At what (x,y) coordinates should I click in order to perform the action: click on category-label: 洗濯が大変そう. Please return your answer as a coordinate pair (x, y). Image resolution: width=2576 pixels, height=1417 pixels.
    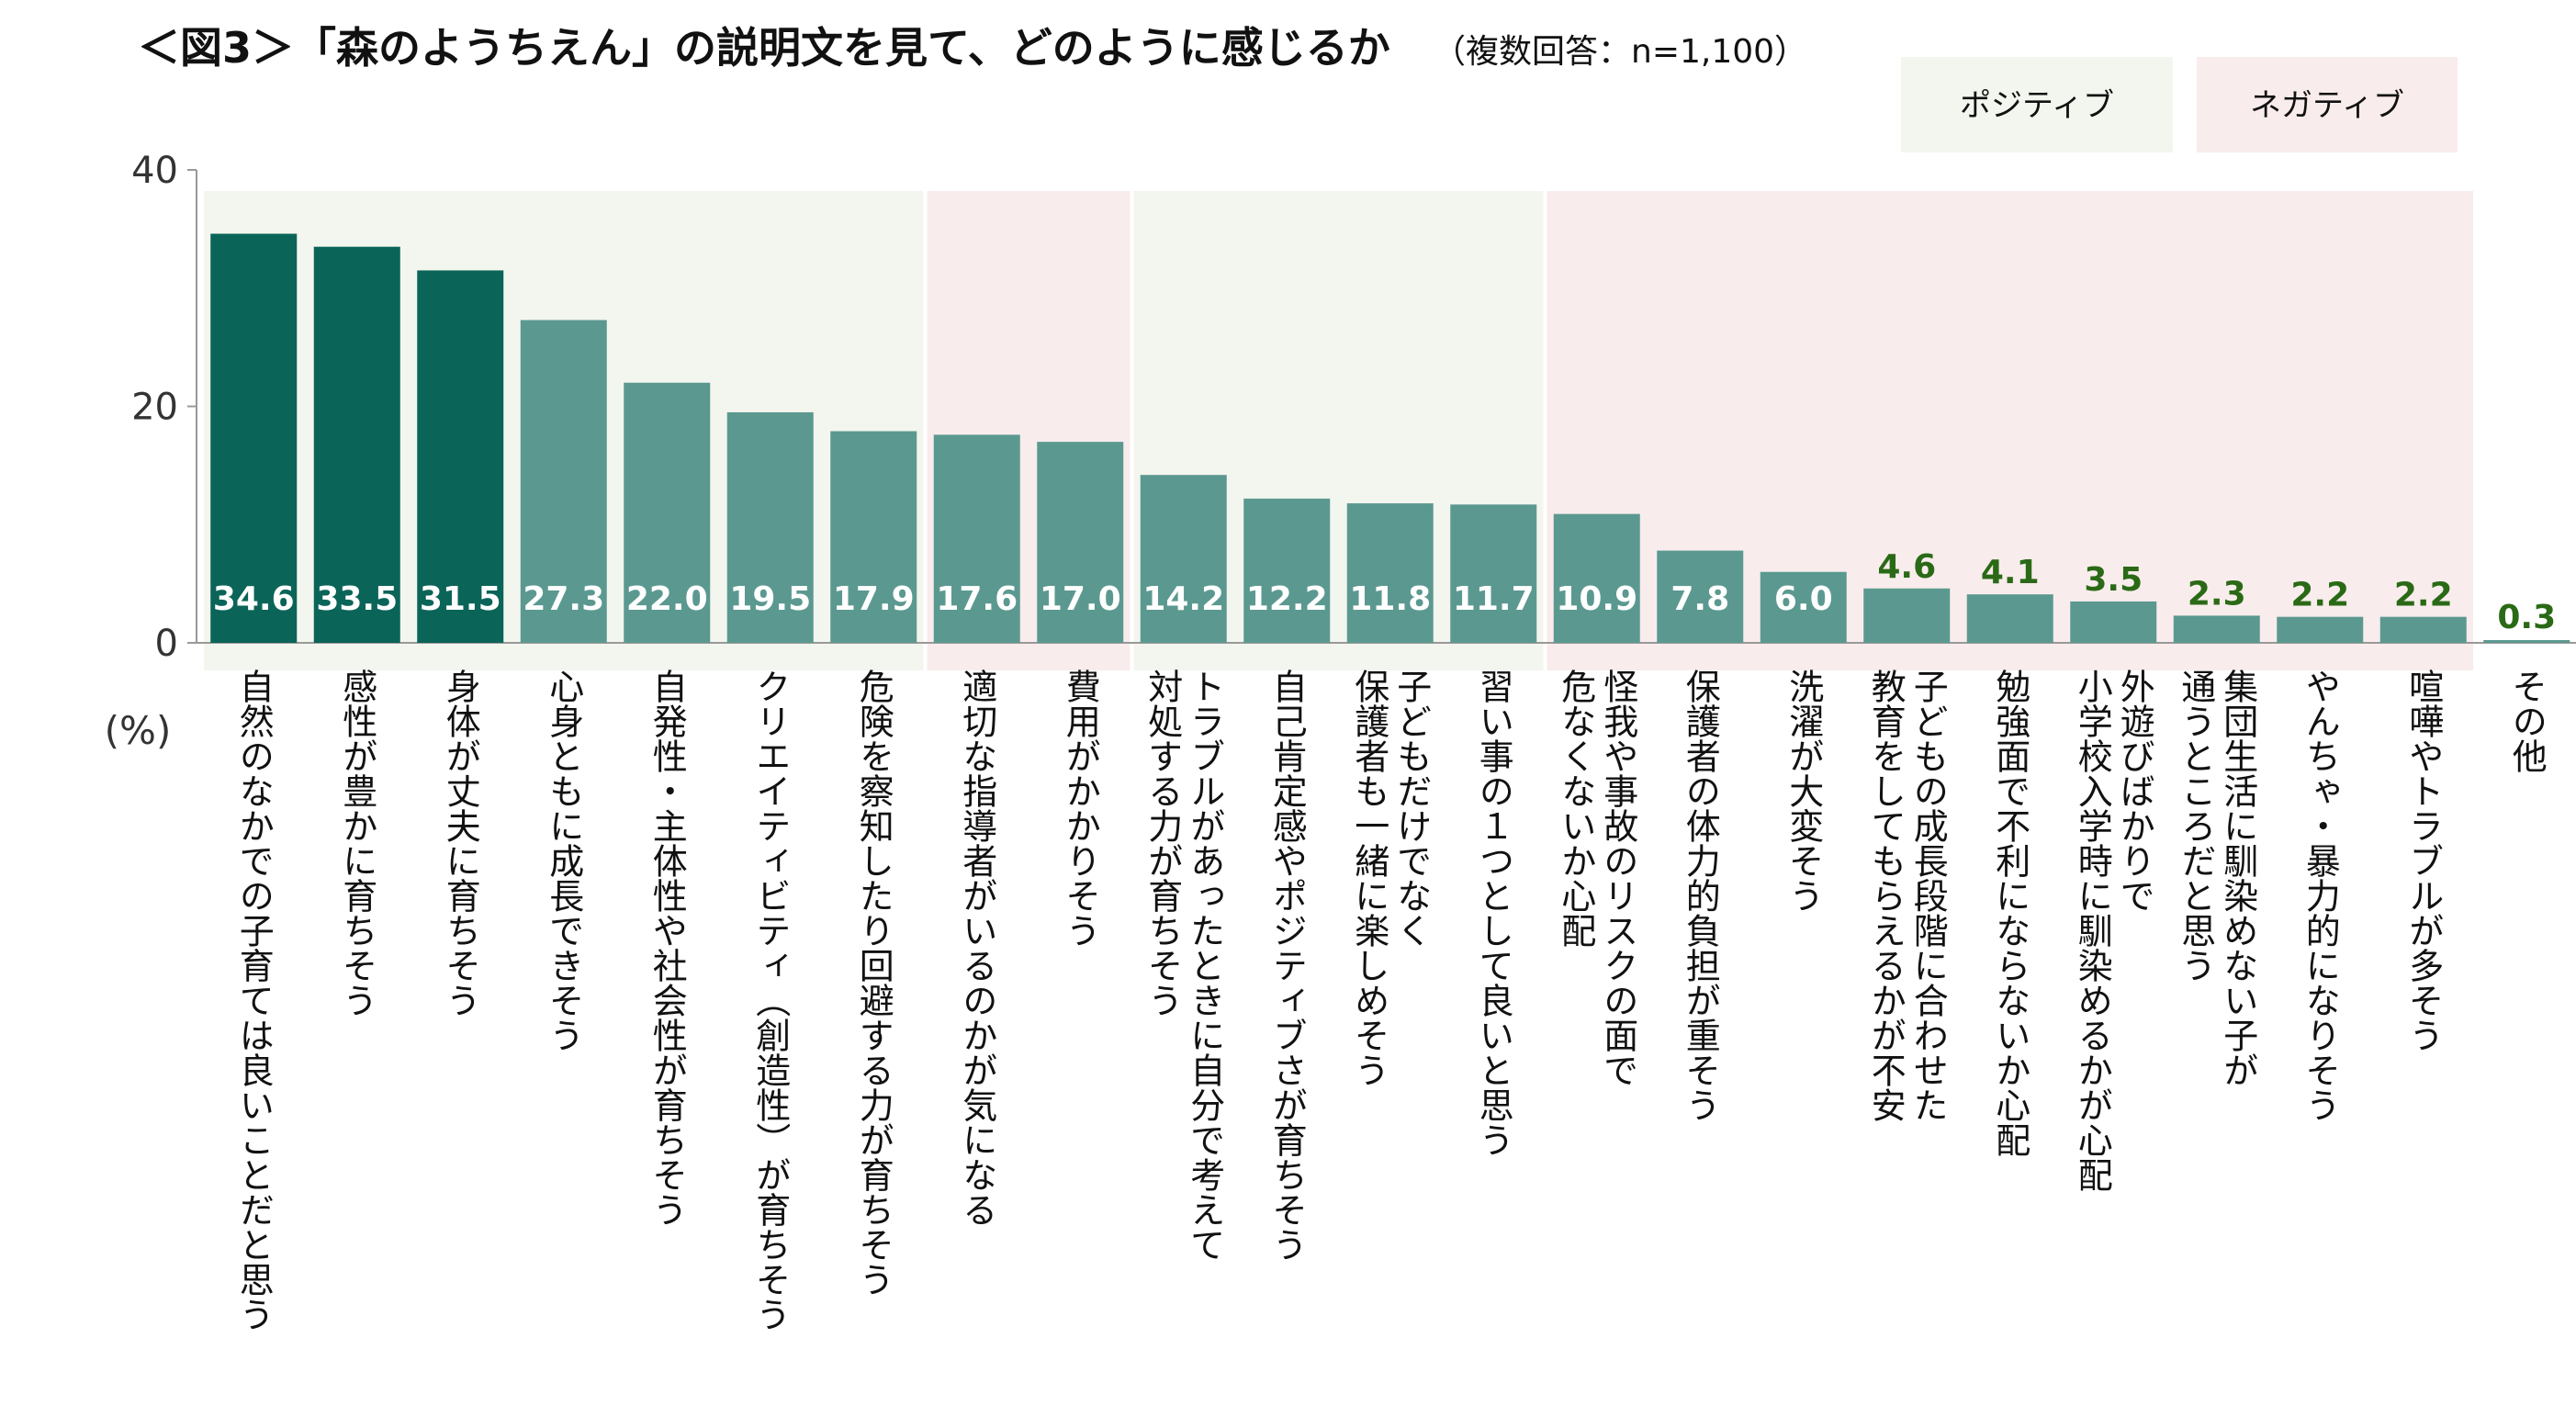
    Looking at the image, I should click on (1803, 791).